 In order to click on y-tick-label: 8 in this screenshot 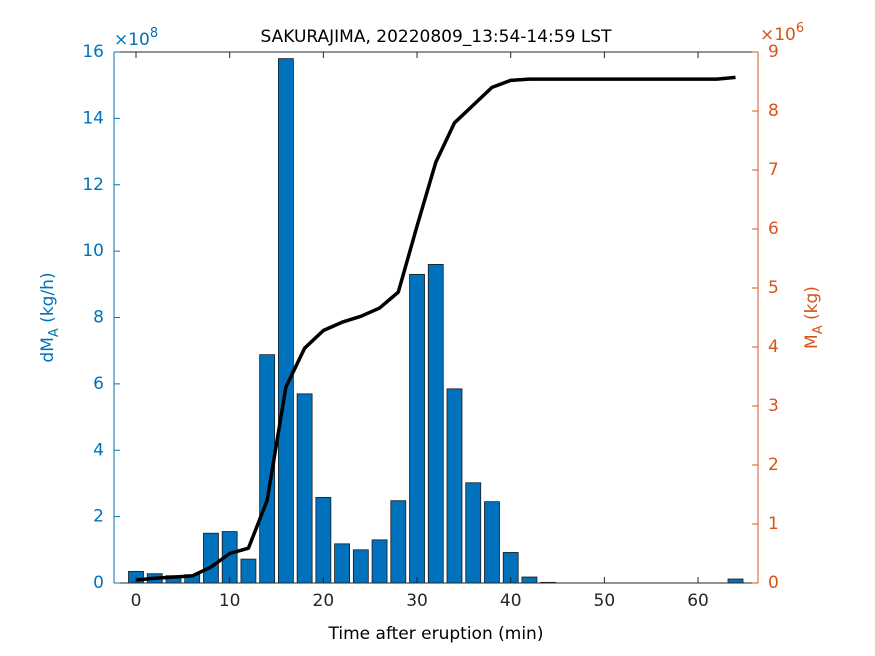, I will do `click(98, 318)`.